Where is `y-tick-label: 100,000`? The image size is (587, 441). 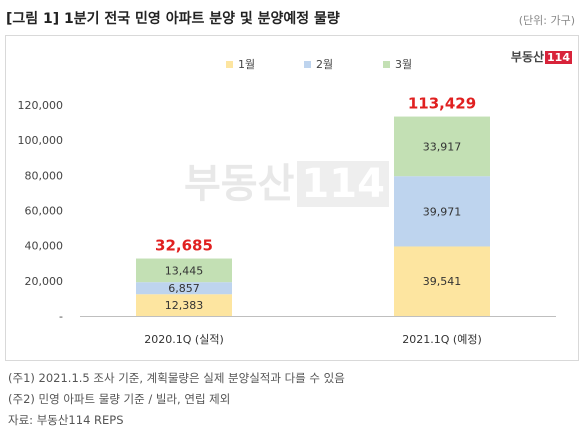 y-tick-label: 100,000 is located at coordinates (41, 140).